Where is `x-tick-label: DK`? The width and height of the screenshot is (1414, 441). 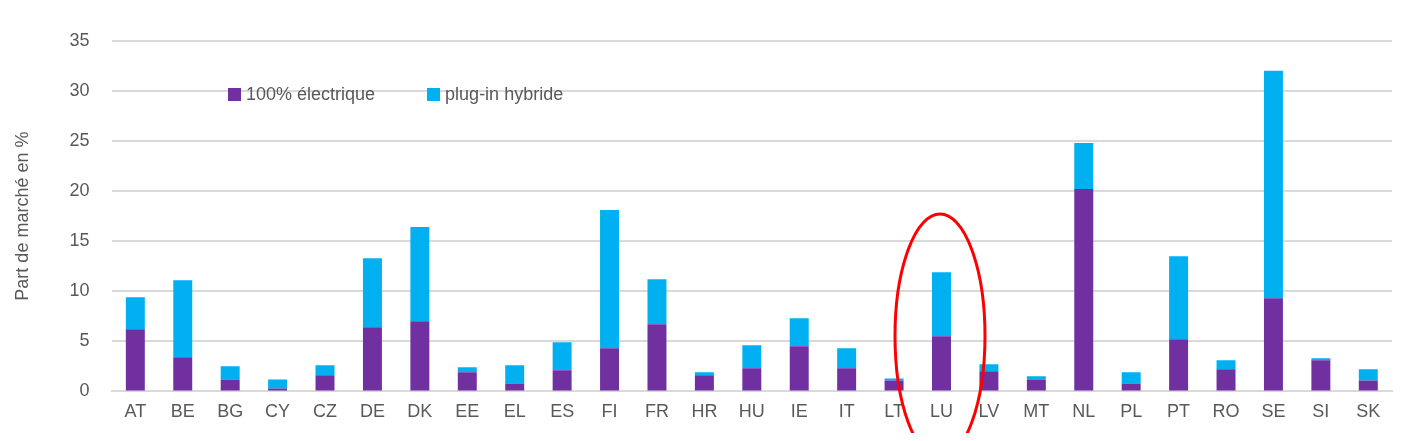
x-tick-label: DK is located at coordinates (420, 411).